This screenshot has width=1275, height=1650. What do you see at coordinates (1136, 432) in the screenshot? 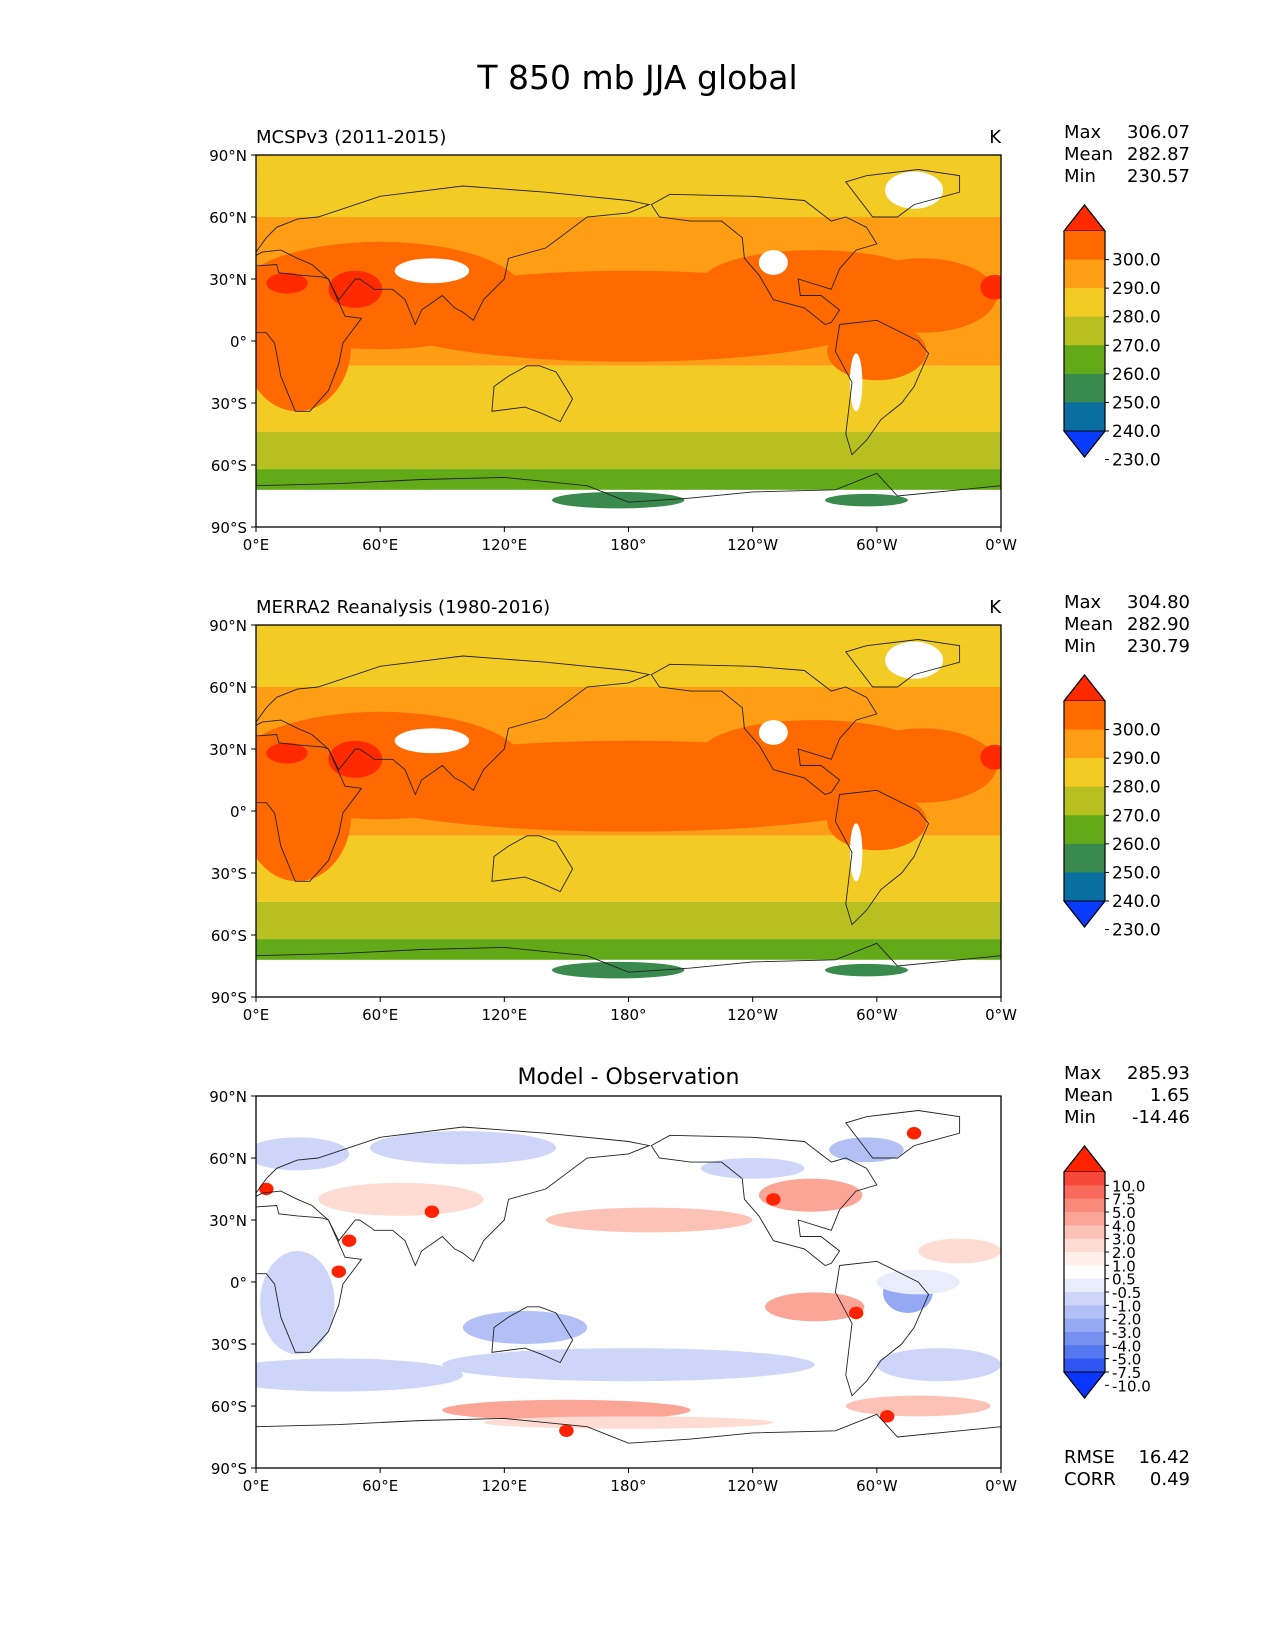
I see `colorbar-tick-label: 240.0` at bounding box center [1136, 432].